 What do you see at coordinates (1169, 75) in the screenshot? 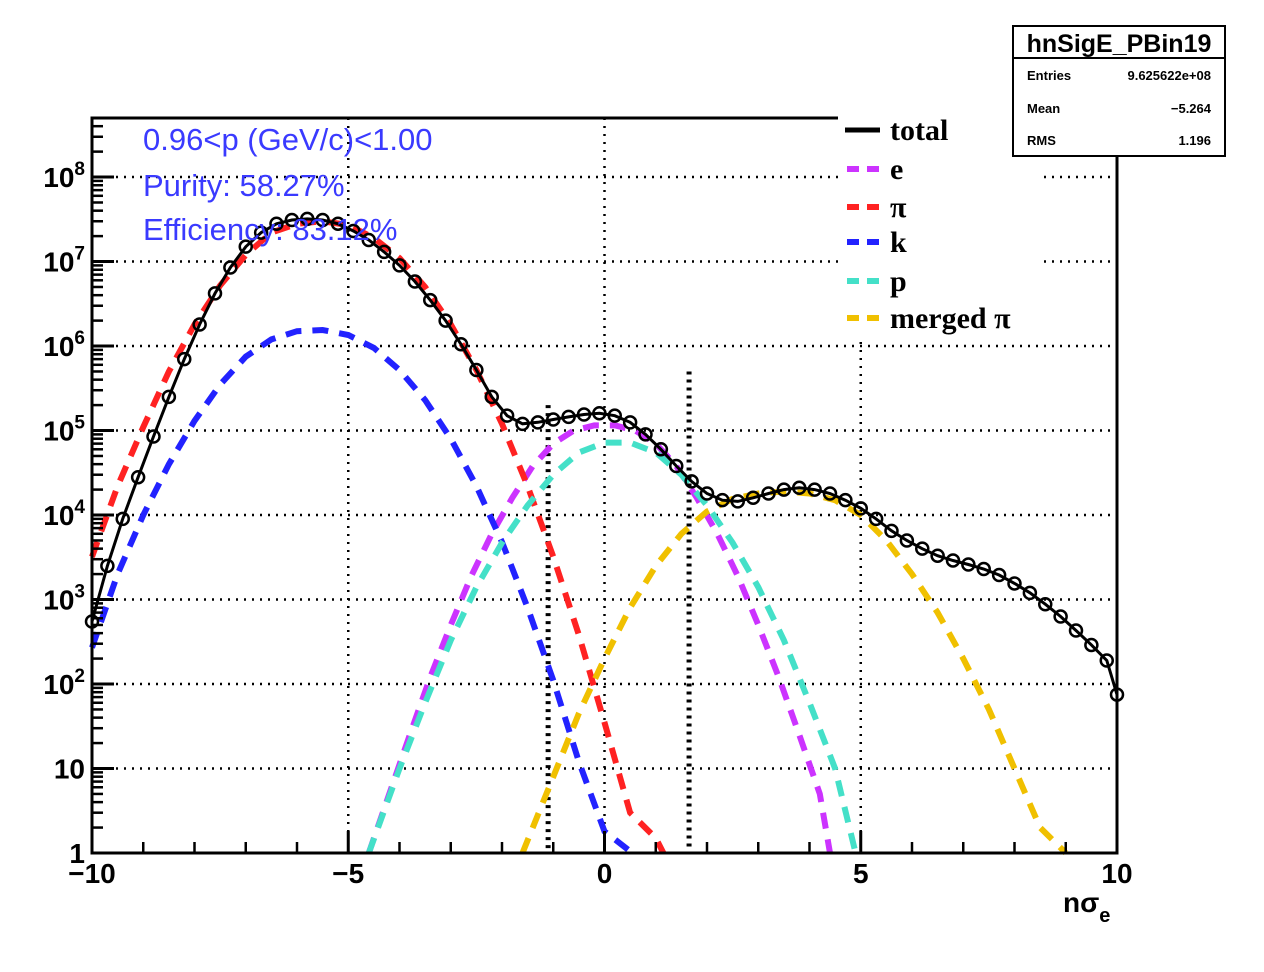
I see `stats-entries-value: 9.625622e+08` at bounding box center [1169, 75].